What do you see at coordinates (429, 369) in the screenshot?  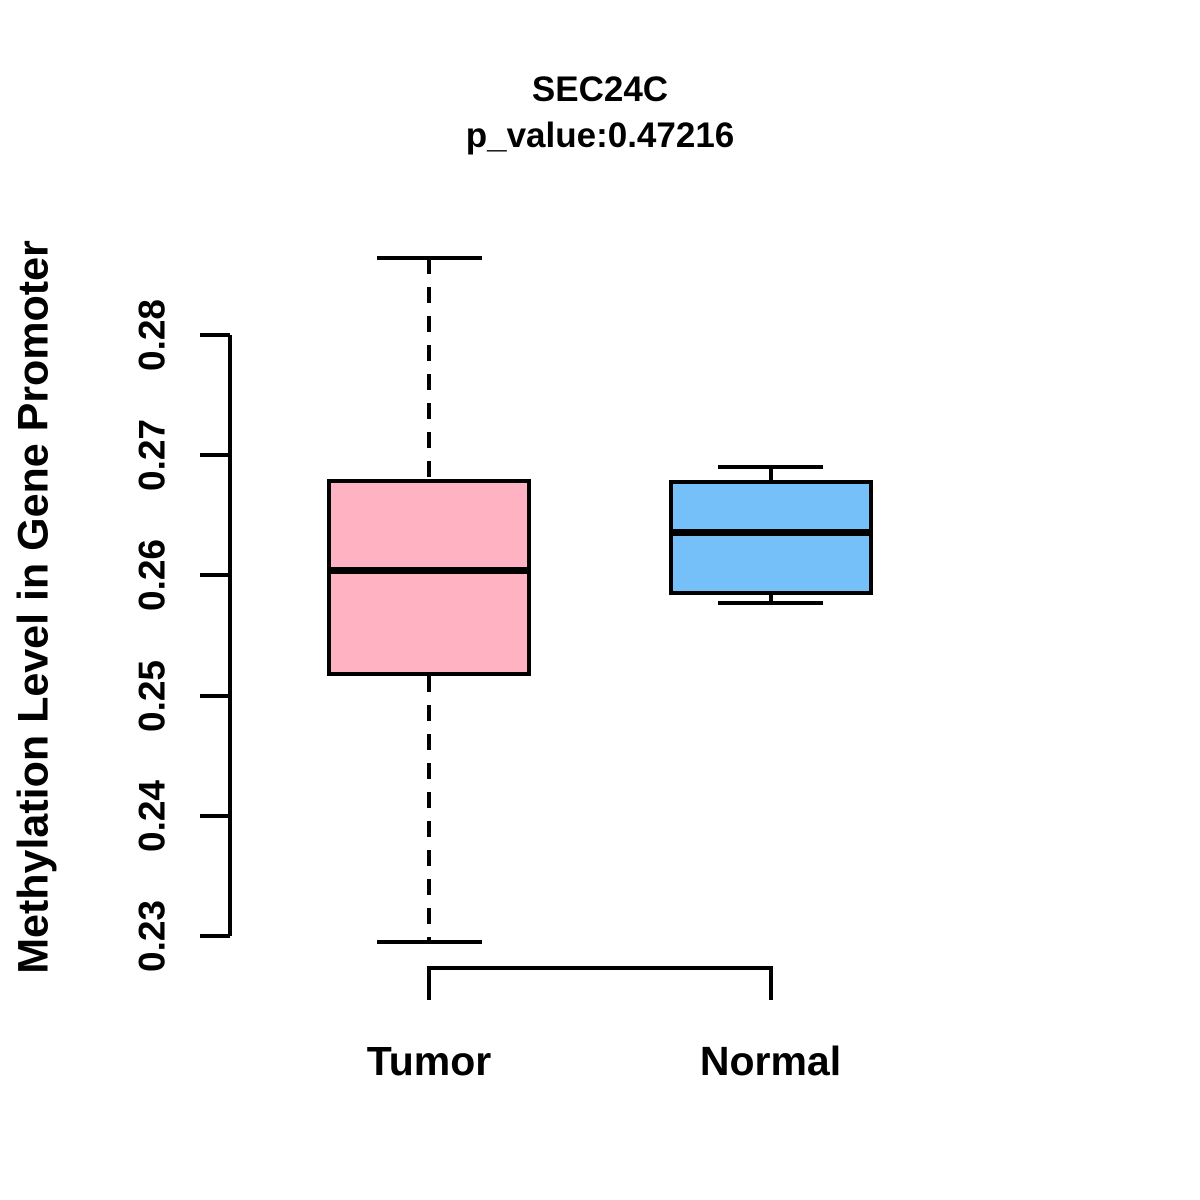 I see `whisker-upper-tumor` at bounding box center [429, 369].